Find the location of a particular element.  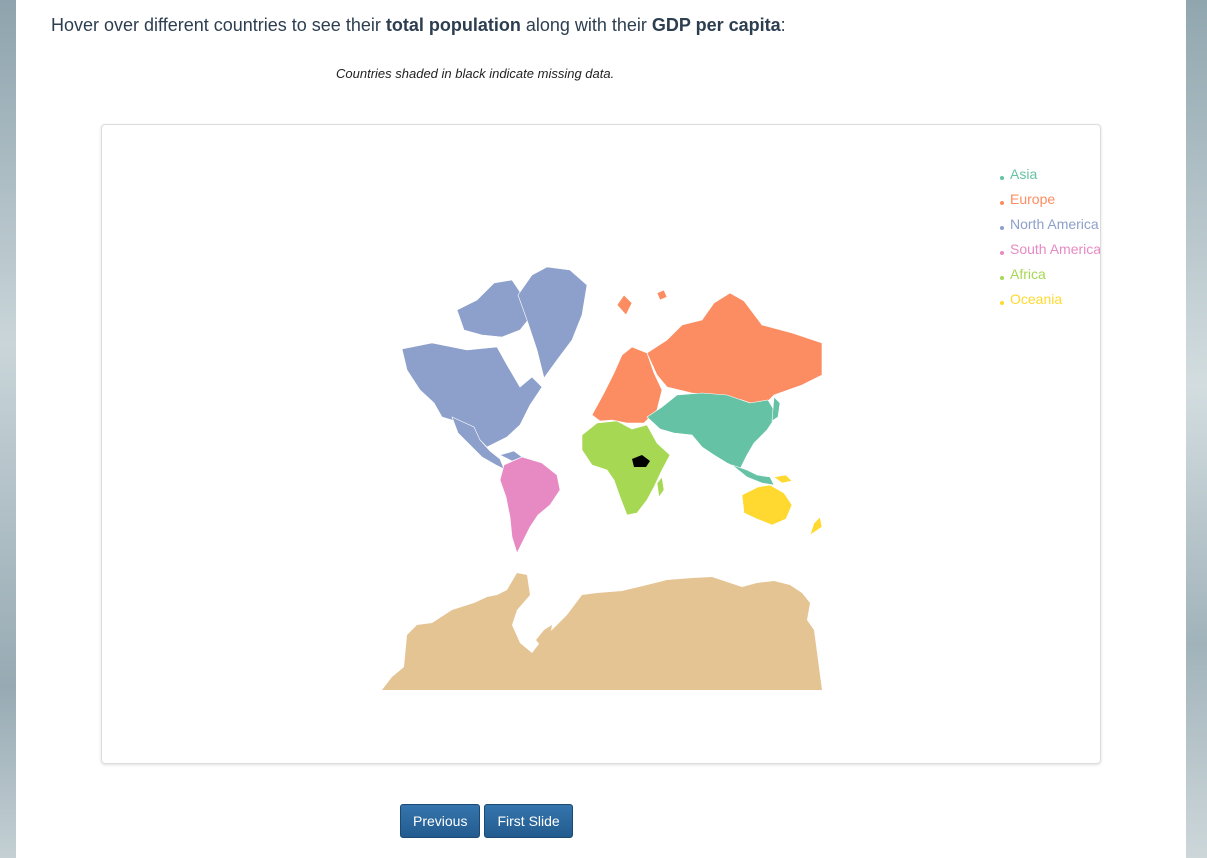

country-region-north-america is located at coordinates (472, 395).